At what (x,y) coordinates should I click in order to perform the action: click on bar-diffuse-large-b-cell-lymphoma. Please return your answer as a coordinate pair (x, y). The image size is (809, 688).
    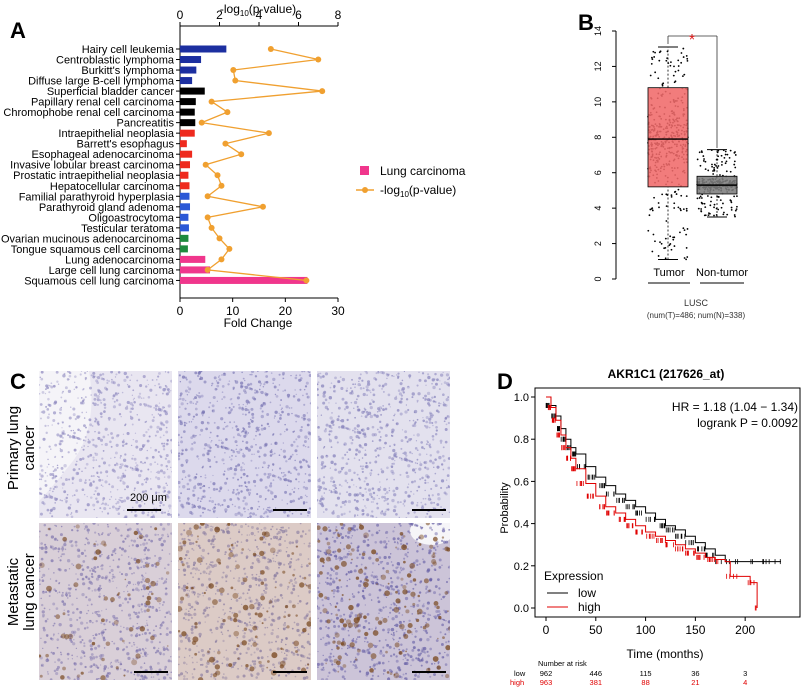
    Looking at the image, I should click on (186, 81).